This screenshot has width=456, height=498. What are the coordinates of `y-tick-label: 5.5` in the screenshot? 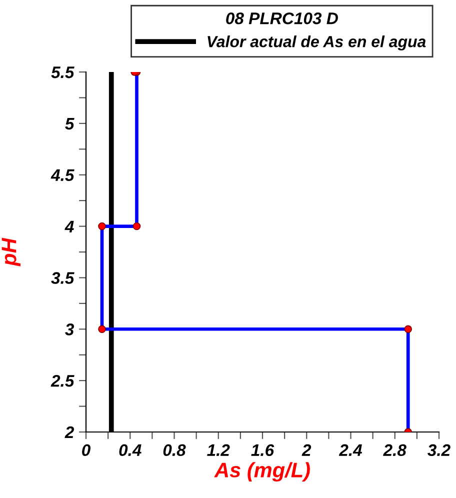 It's located at (62, 72).